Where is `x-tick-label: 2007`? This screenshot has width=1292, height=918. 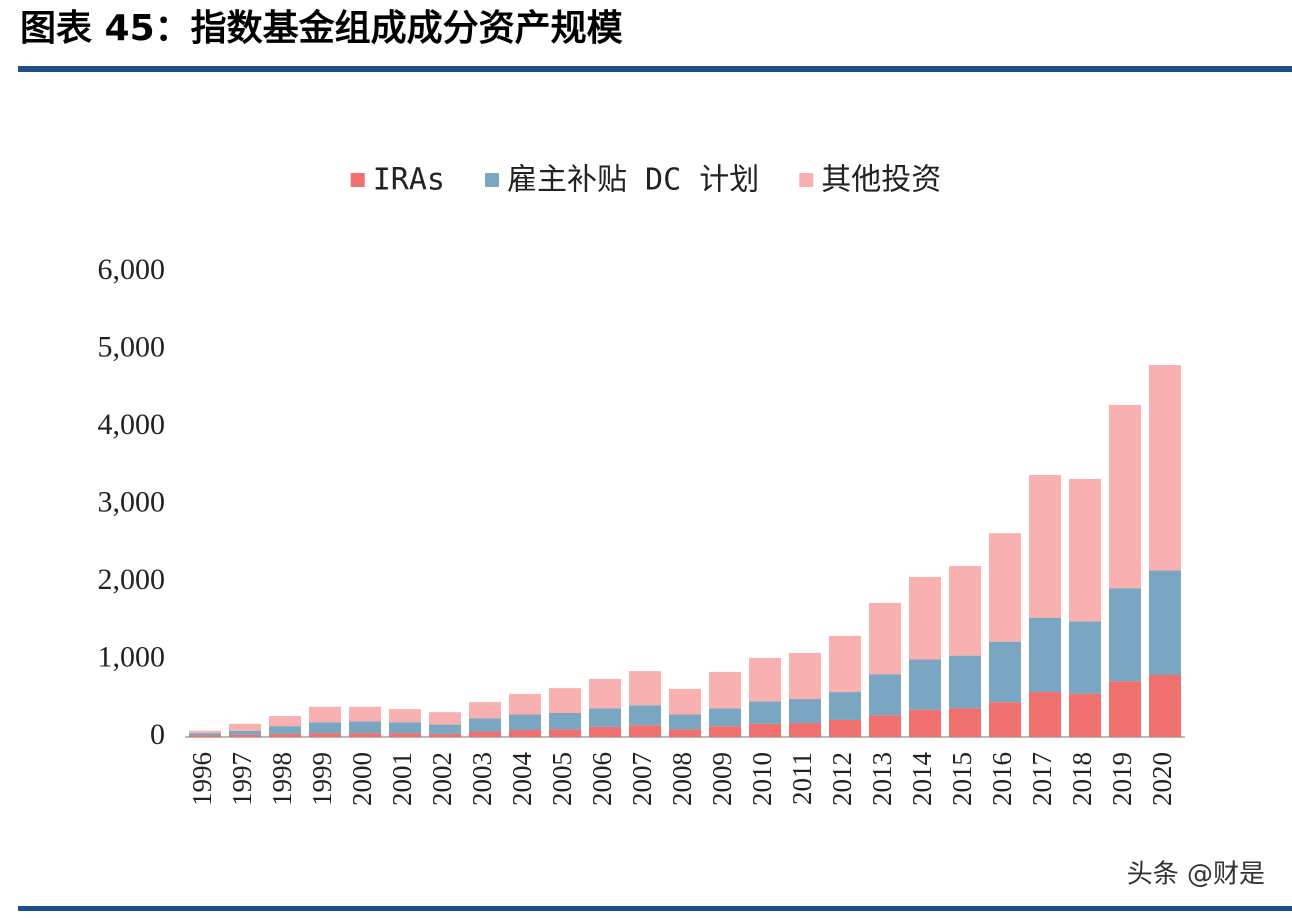
x-tick-label: 2007 is located at coordinates (642, 779).